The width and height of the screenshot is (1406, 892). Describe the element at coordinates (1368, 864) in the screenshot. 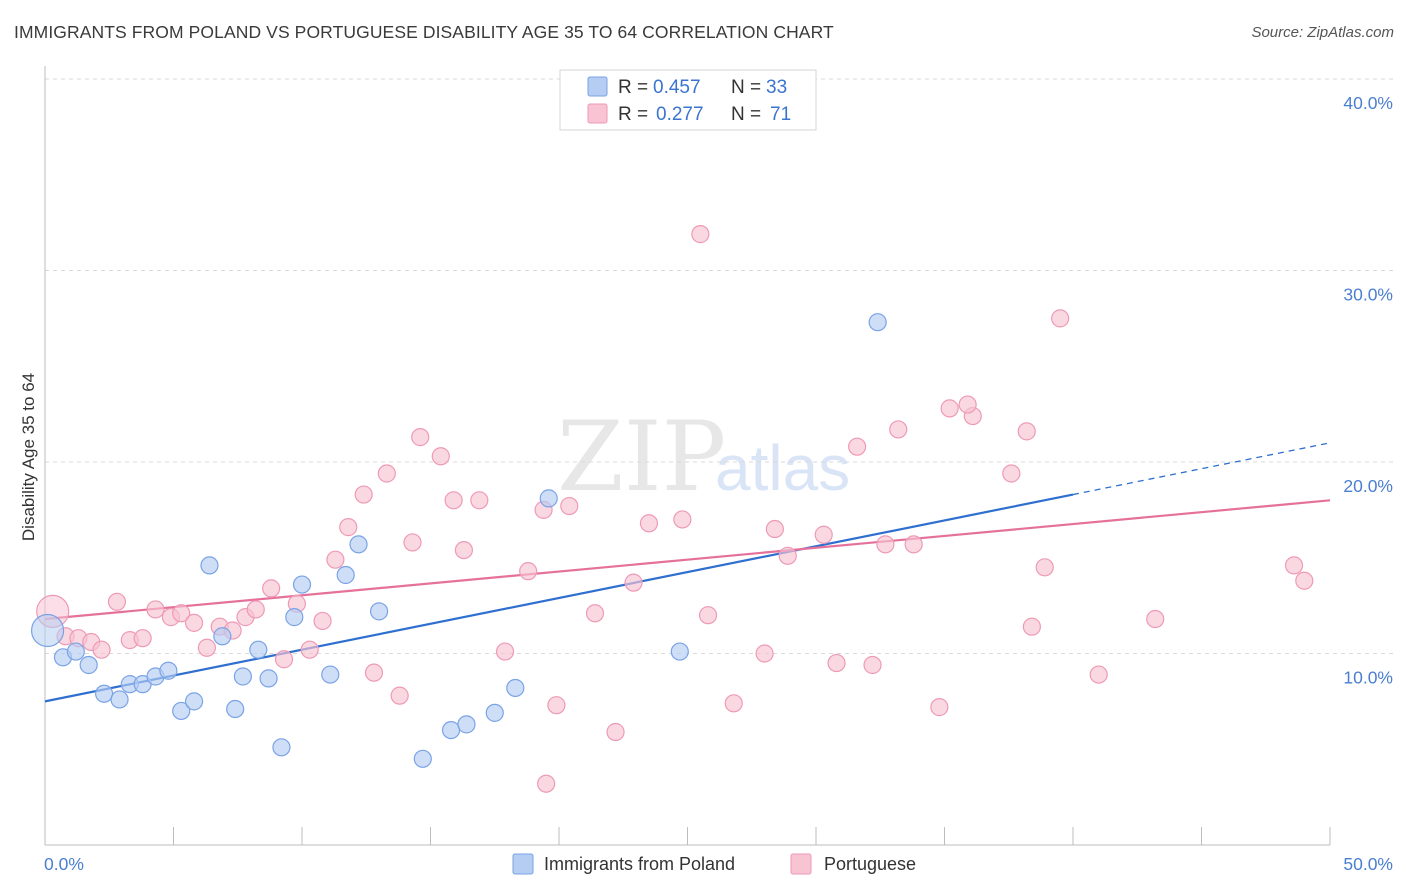

I see `x-tick-label-max: 50.0%` at that location.